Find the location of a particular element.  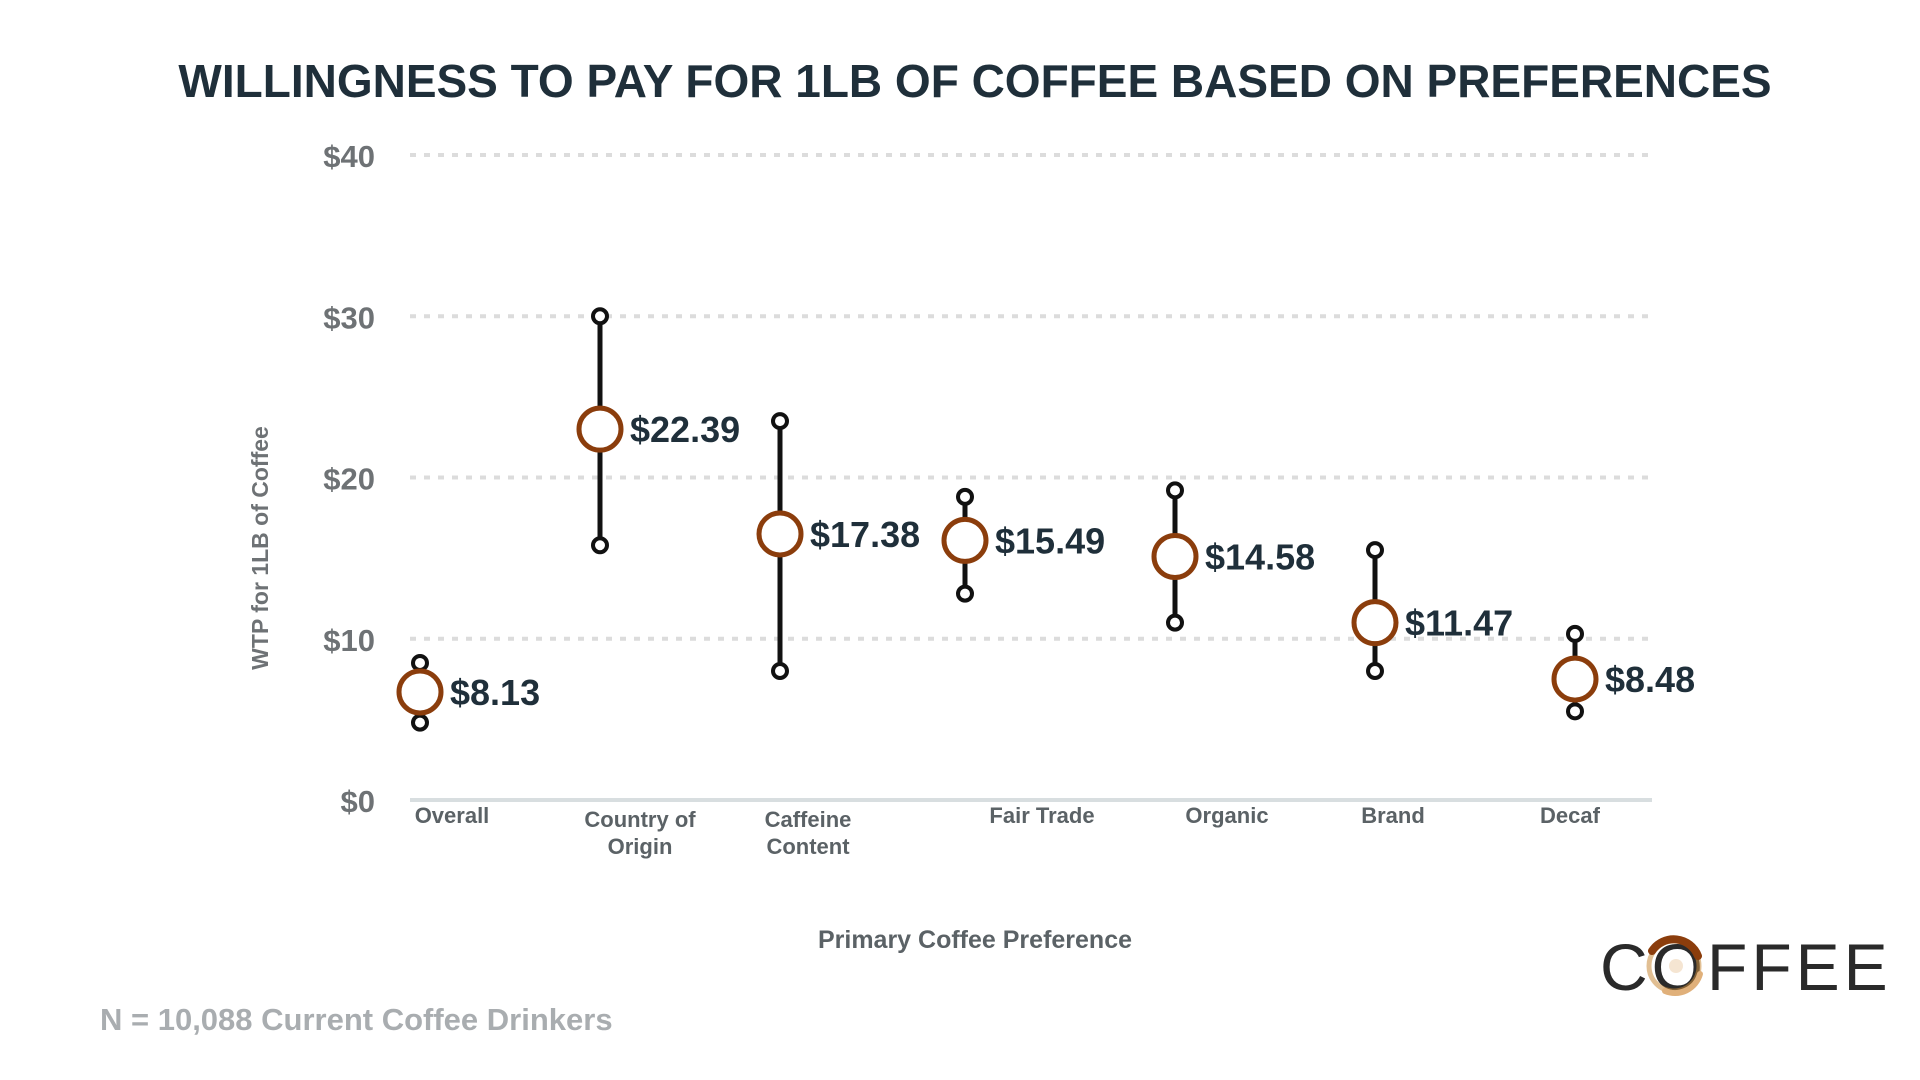

range-point-1: $22.39 is located at coordinates (658, 431).